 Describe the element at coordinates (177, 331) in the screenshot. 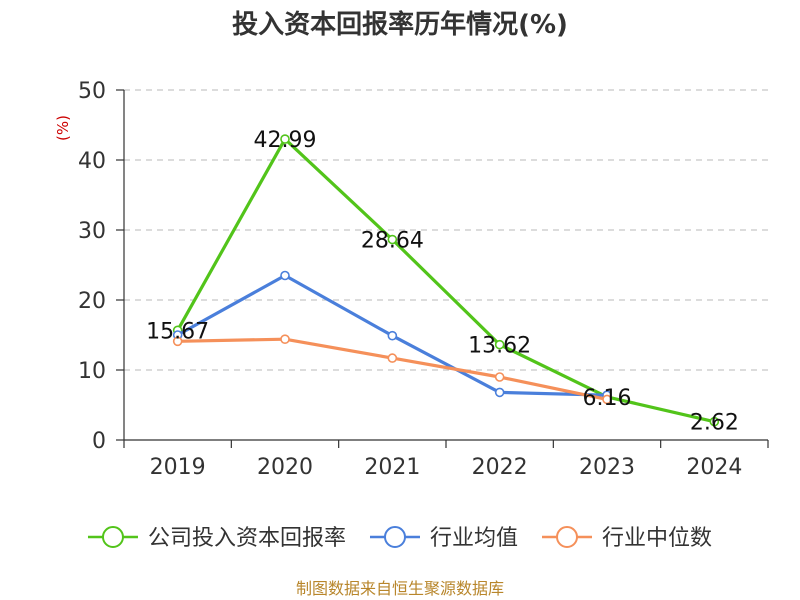

I see `data-label: 15.67` at that location.